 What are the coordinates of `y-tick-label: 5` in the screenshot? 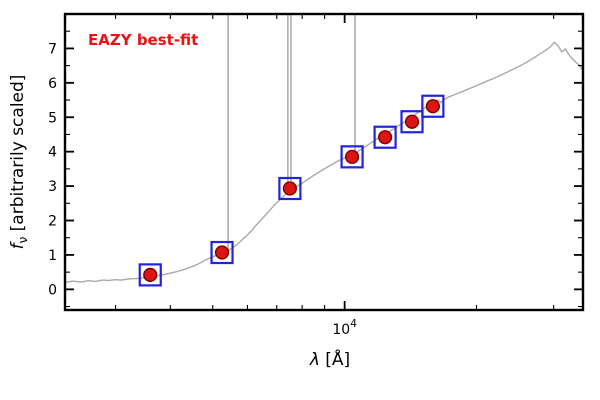 It's located at (52, 118).